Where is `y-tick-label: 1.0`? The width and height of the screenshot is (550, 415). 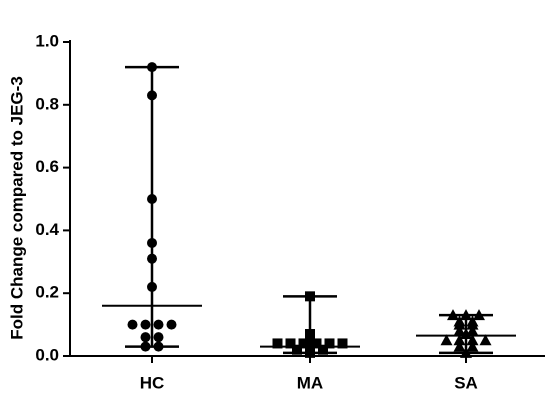
y-tick-label: 1.0 is located at coordinates (47, 40).